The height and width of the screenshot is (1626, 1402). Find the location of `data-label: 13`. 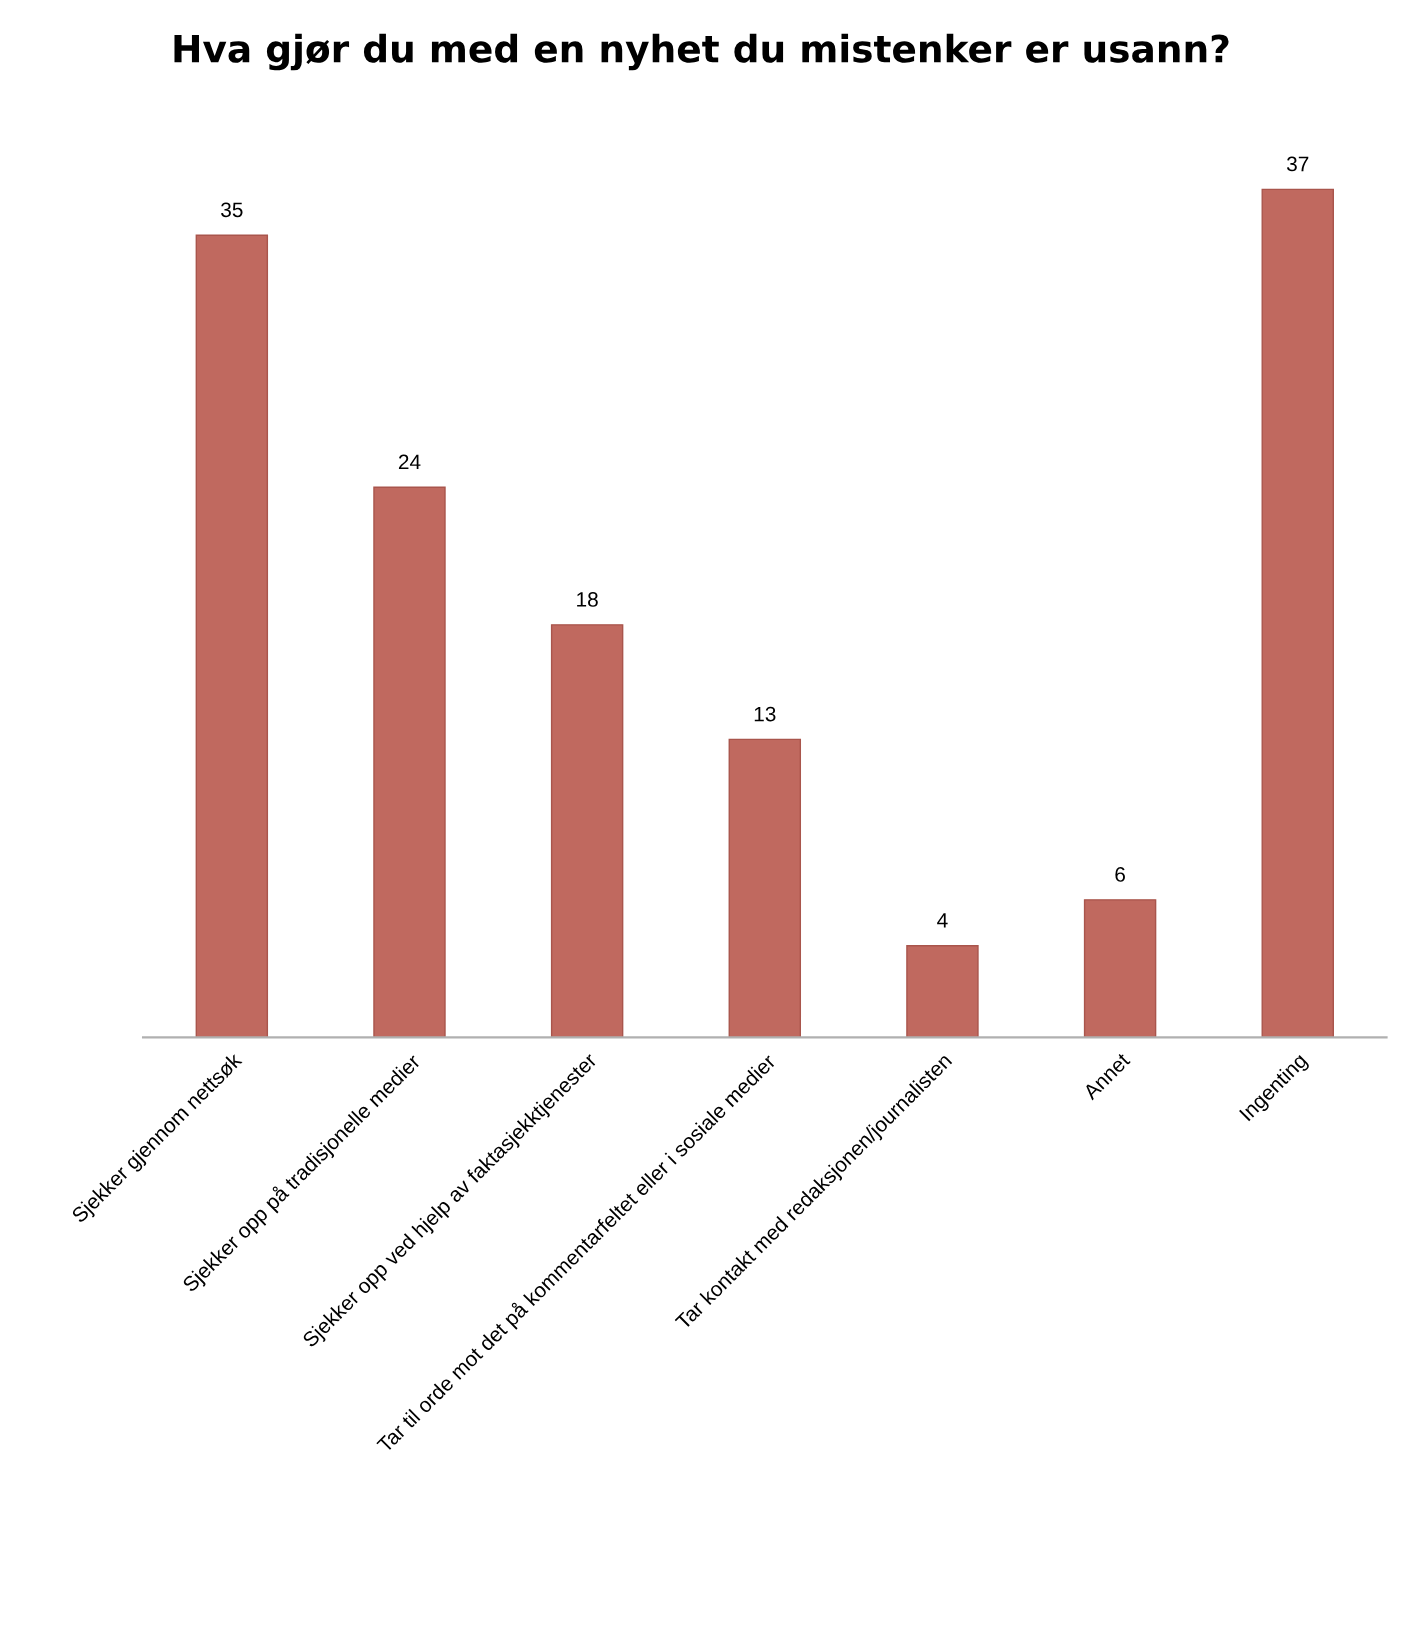

data-label: 13 is located at coordinates (765, 714).